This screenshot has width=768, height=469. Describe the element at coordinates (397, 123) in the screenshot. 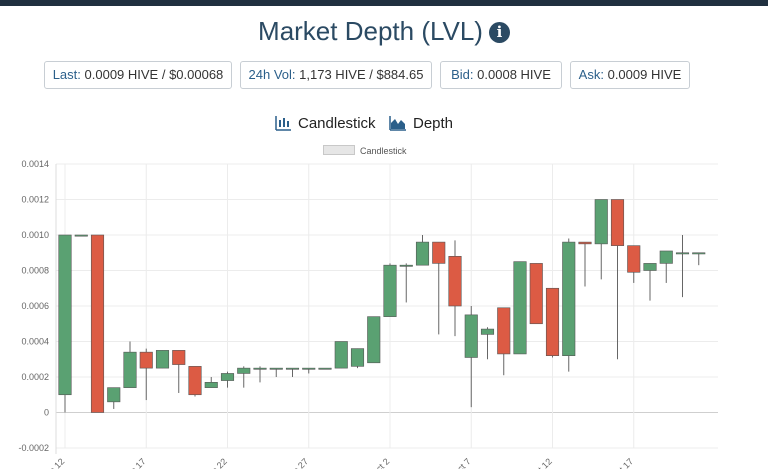

I see `depth-area-icon` at that location.